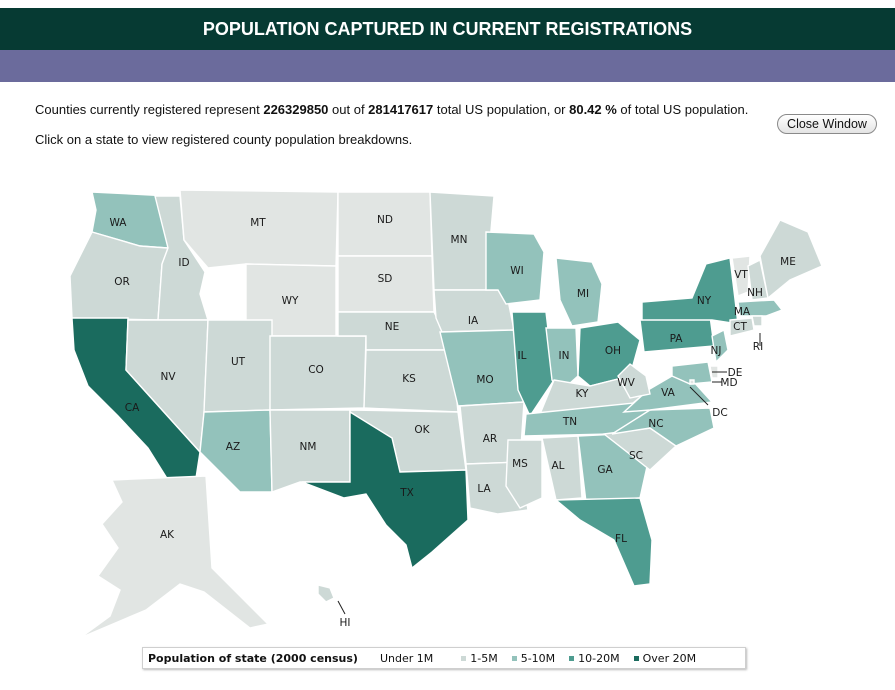 This screenshot has width=895, height=690. What do you see at coordinates (296, 109) in the screenshot?
I see `registered-population-value: 226329850` at bounding box center [296, 109].